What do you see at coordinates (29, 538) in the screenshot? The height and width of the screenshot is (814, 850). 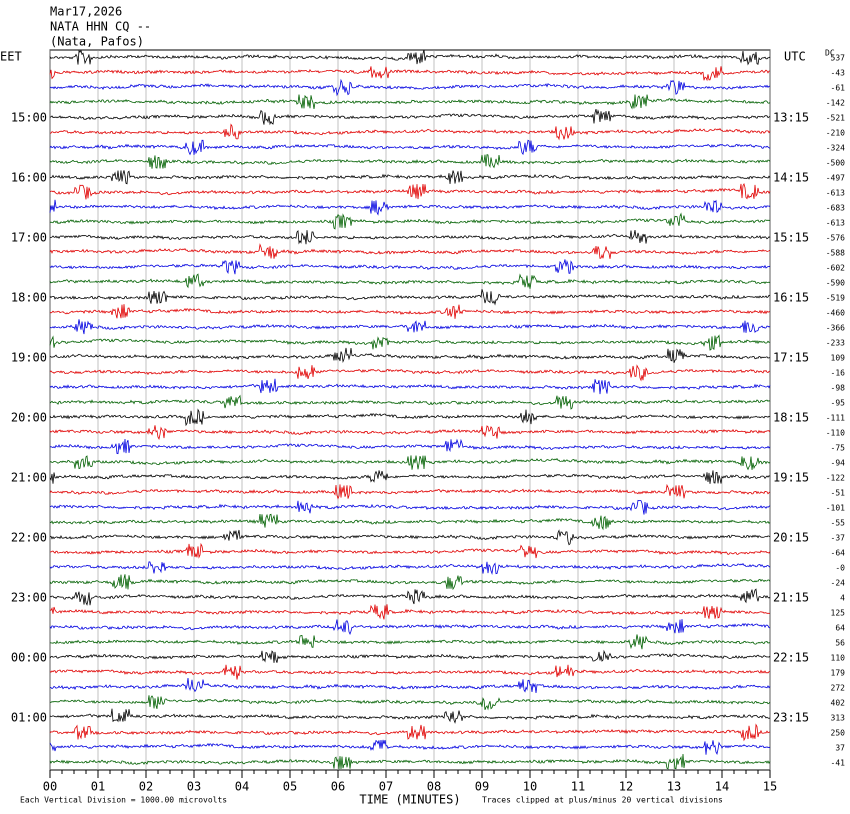 I see `left-time-label: 22:00` at bounding box center [29, 538].